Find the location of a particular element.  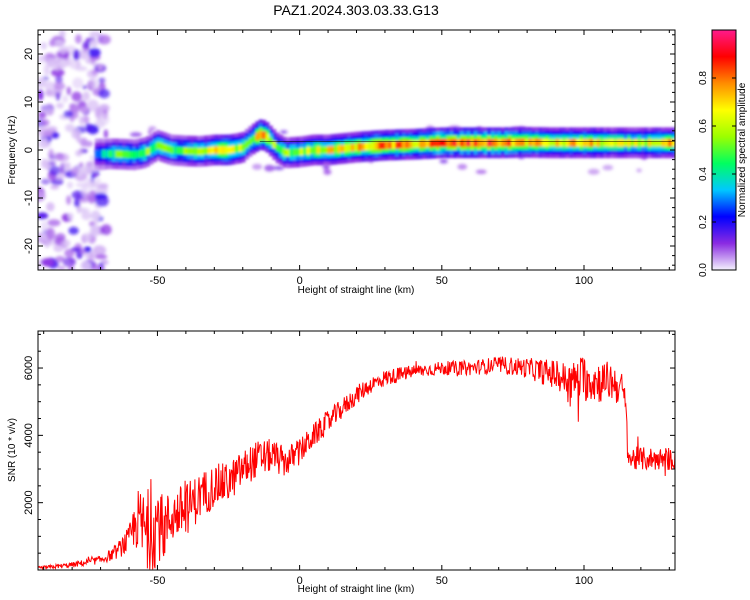

snr-ylabel: SNR (10 * v/v) is located at coordinates (12, 450).